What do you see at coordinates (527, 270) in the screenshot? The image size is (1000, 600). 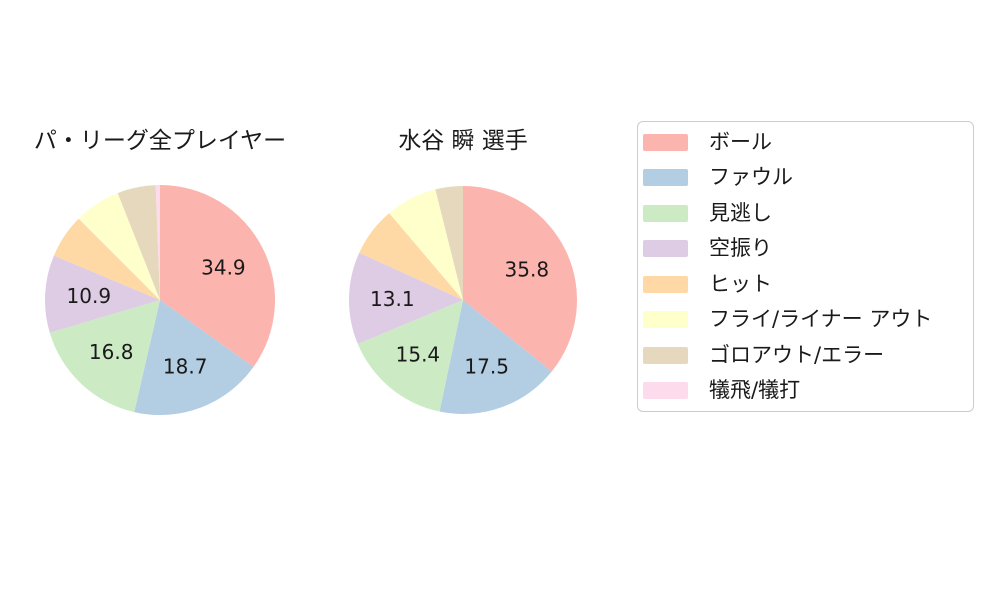 I see `pie-value-label: 35.8` at bounding box center [527, 270].